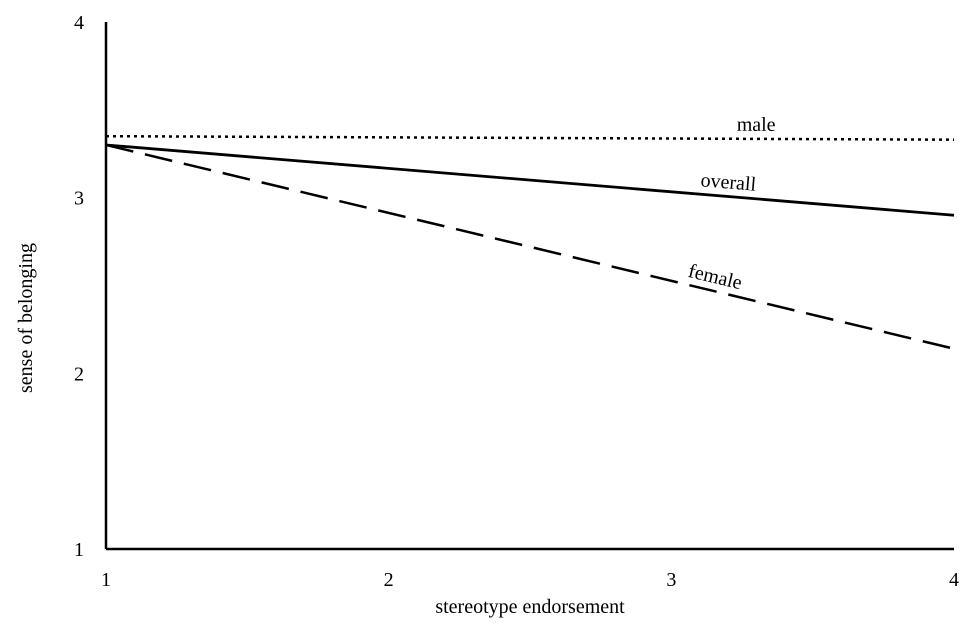  Describe the element at coordinates (729, 182) in the screenshot. I see `series-label-overall: overall` at that location.